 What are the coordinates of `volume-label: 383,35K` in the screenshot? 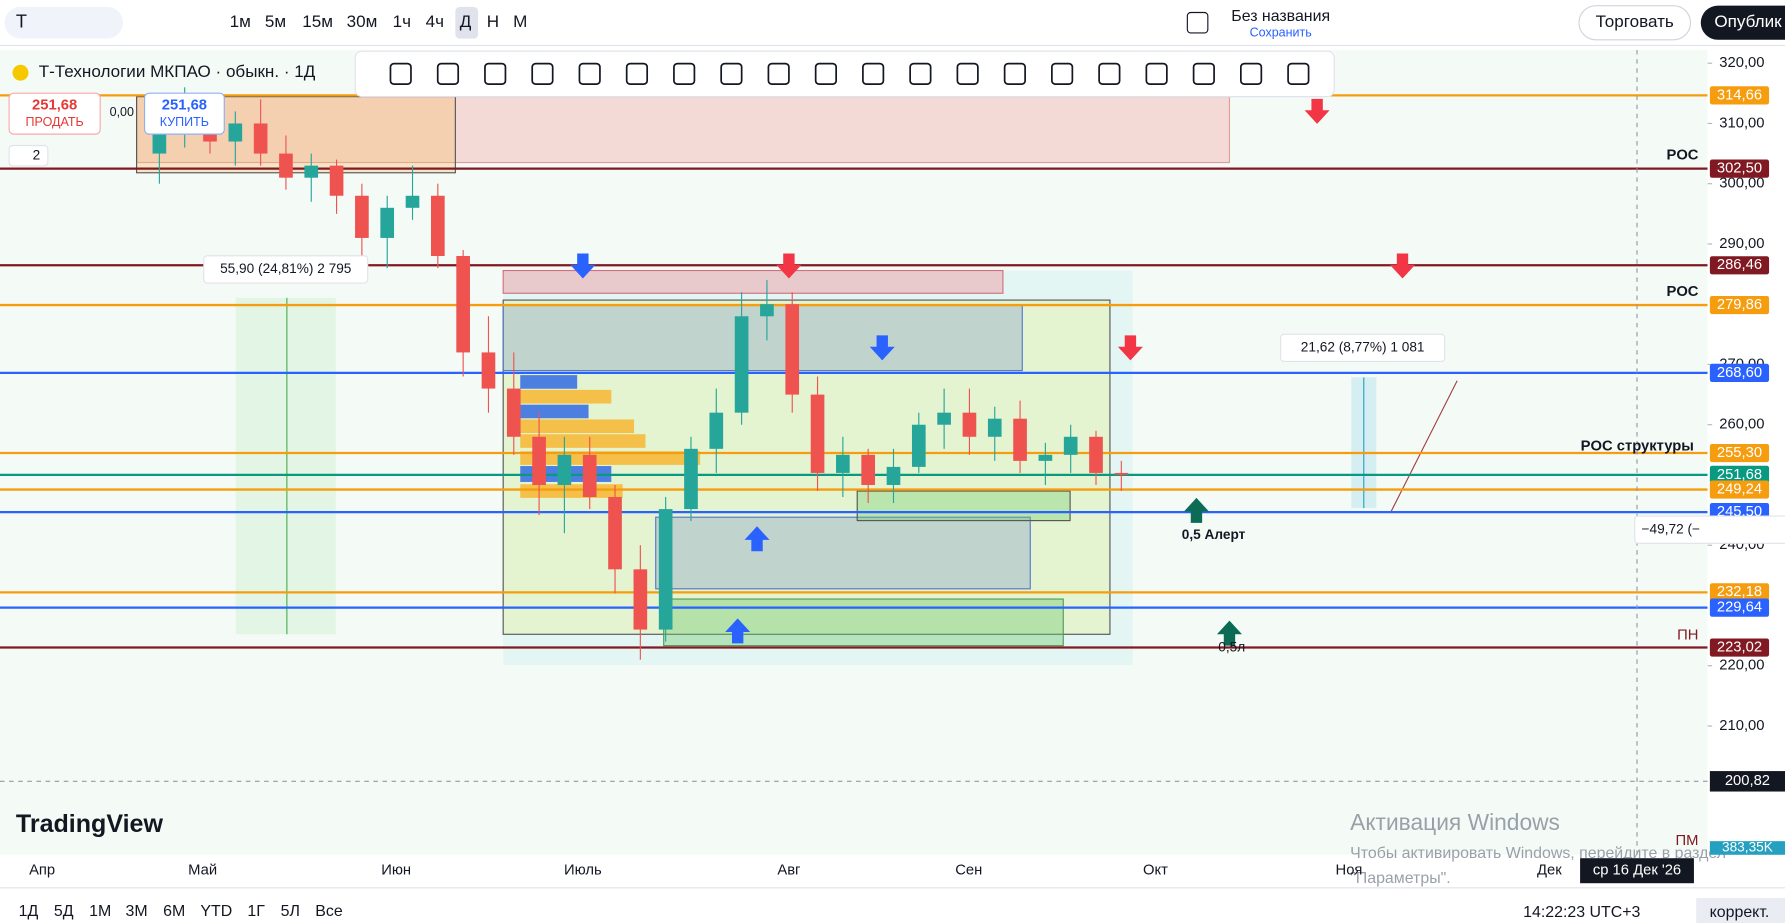 It's located at (1747, 847).